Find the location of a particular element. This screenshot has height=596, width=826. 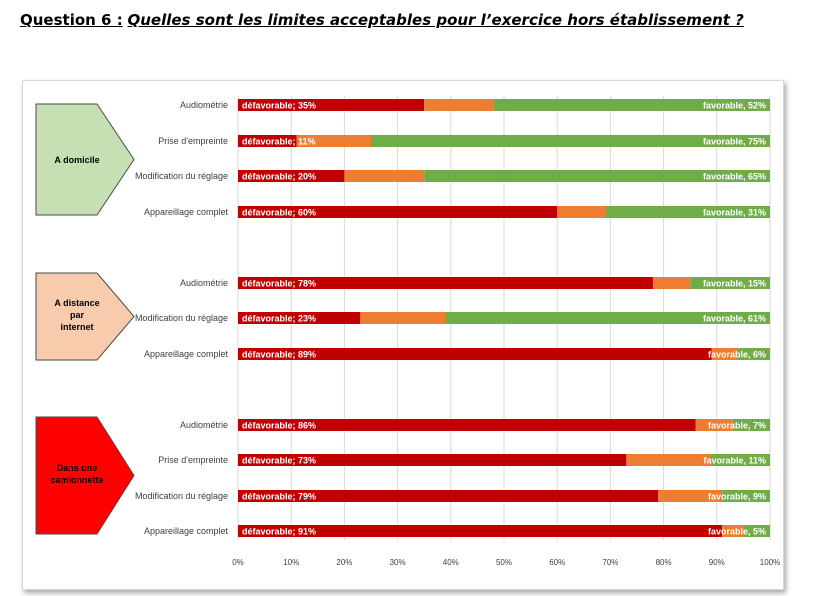

group-label: camionnette is located at coordinates (76, 480).